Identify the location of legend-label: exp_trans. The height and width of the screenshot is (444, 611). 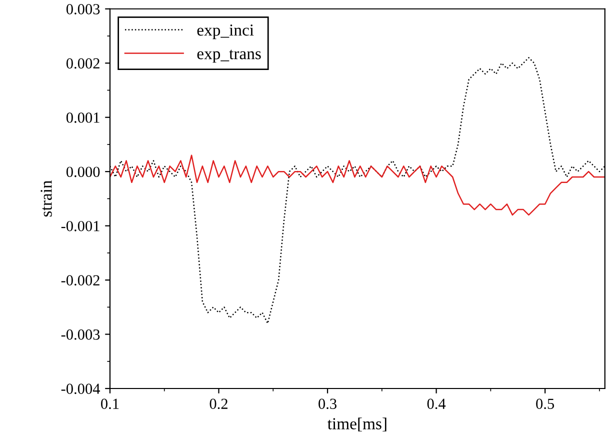
(229, 56).